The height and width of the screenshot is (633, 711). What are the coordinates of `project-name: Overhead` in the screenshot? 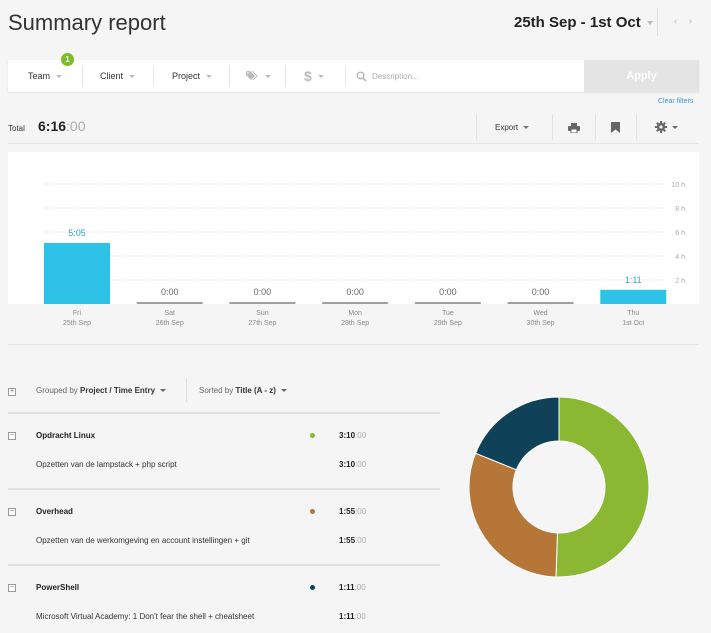 It's located at (54, 511).